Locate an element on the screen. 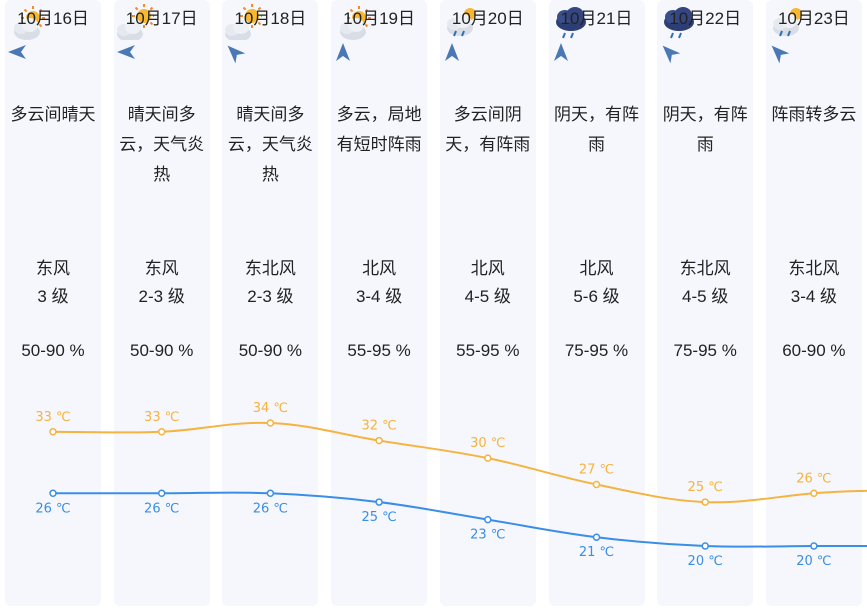 The image size is (867, 614). weather-description-line: 有短时阵雨 is located at coordinates (379, 144).